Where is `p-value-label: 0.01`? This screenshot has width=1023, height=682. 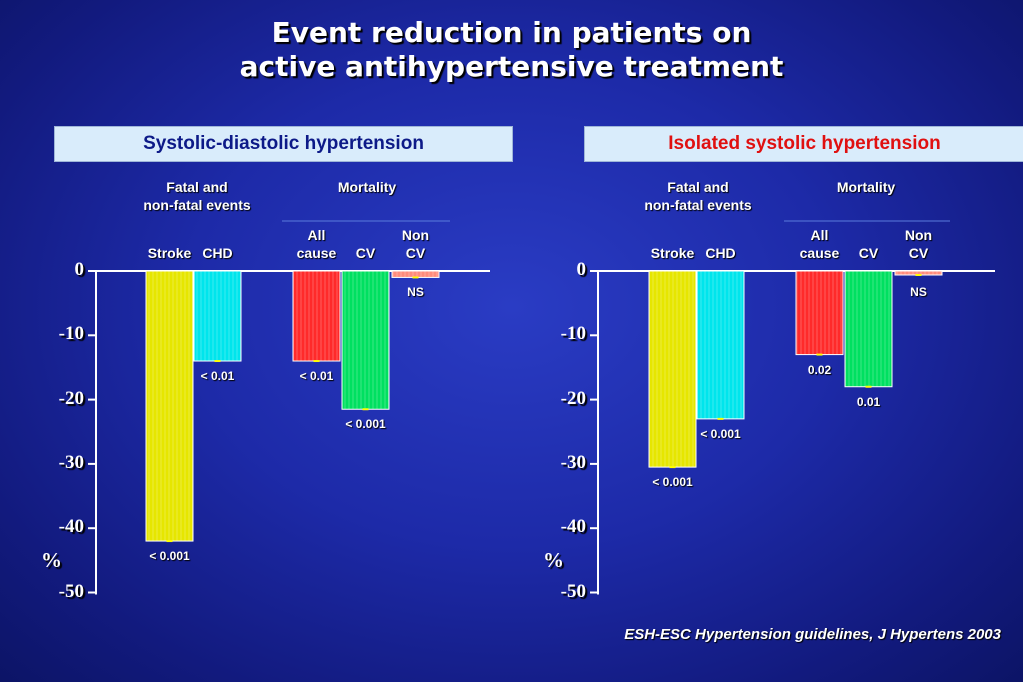
p-value-label: 0.01 is located at coordinates (868, 401).